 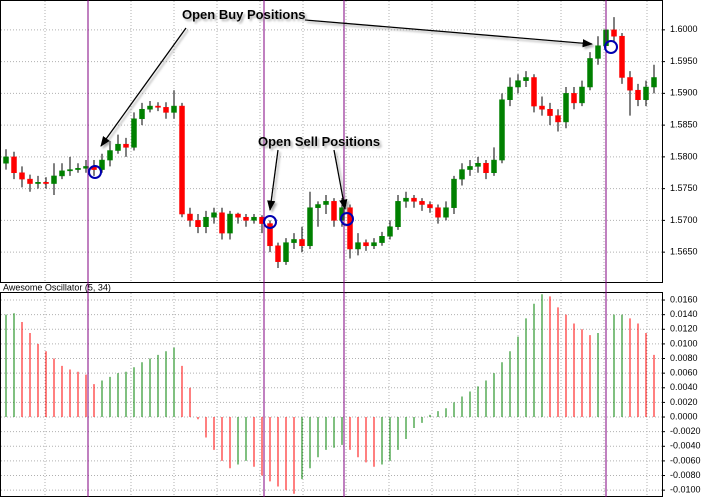 I want to click on y-tick-label: 0.0040, so click(x=684, y=387).